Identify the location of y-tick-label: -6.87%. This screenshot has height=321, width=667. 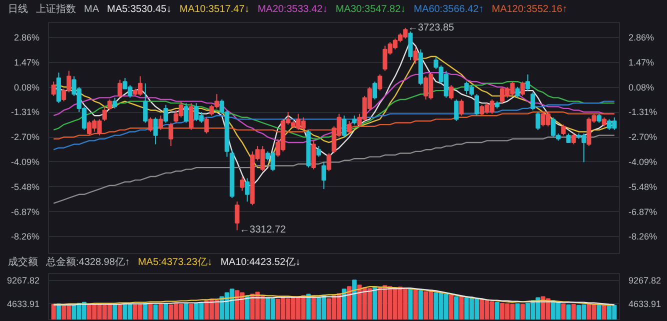
(25, 211).